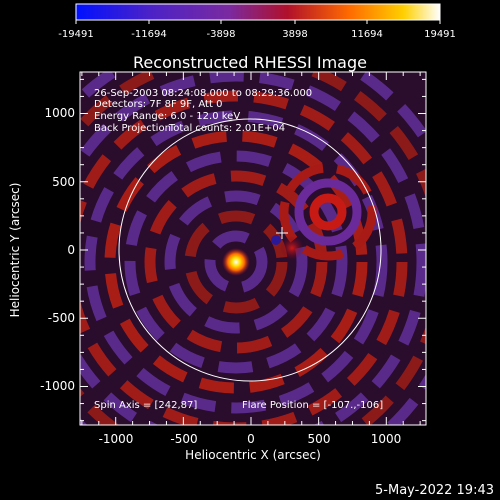 This screenshot has height=500, width=500. I want to click on y-tick-label: 0, so click(71, 250).